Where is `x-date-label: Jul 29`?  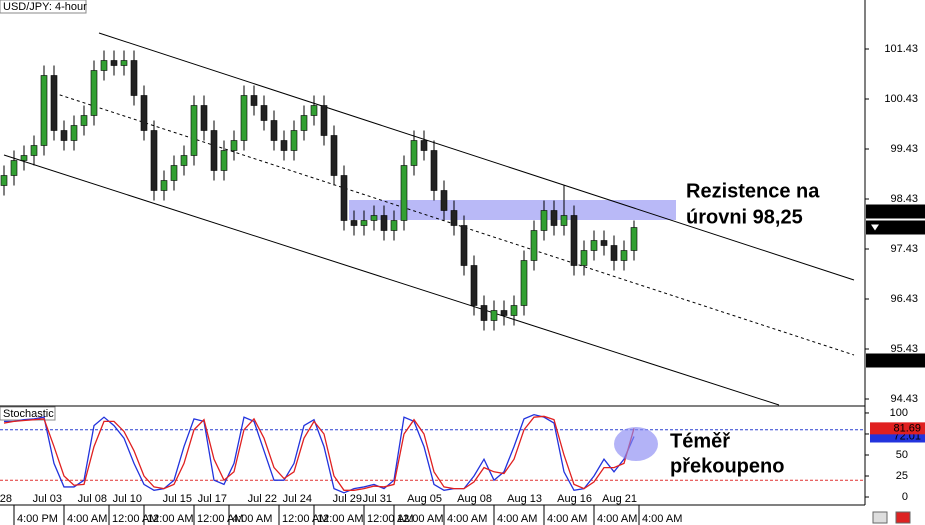 x-date-label: Jul 29 is located at coordinates (347, 499).